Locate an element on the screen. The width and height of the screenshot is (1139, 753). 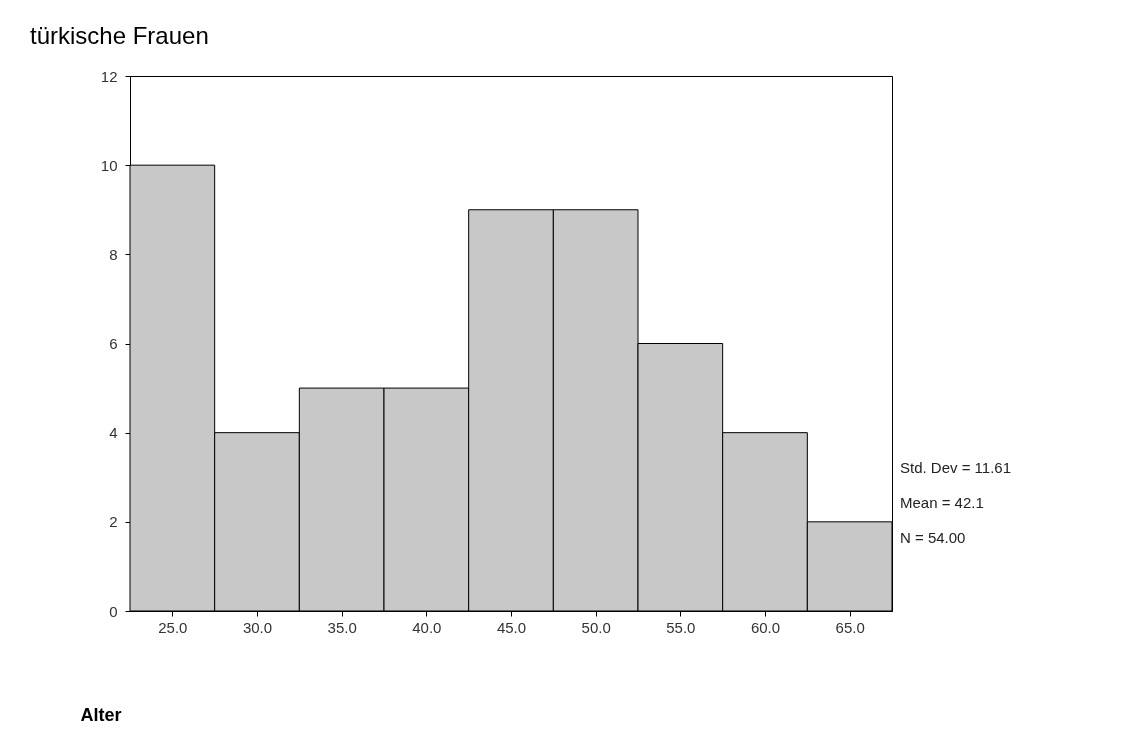
x-tick-label: 55.0 is located at coordinates (681, 627).